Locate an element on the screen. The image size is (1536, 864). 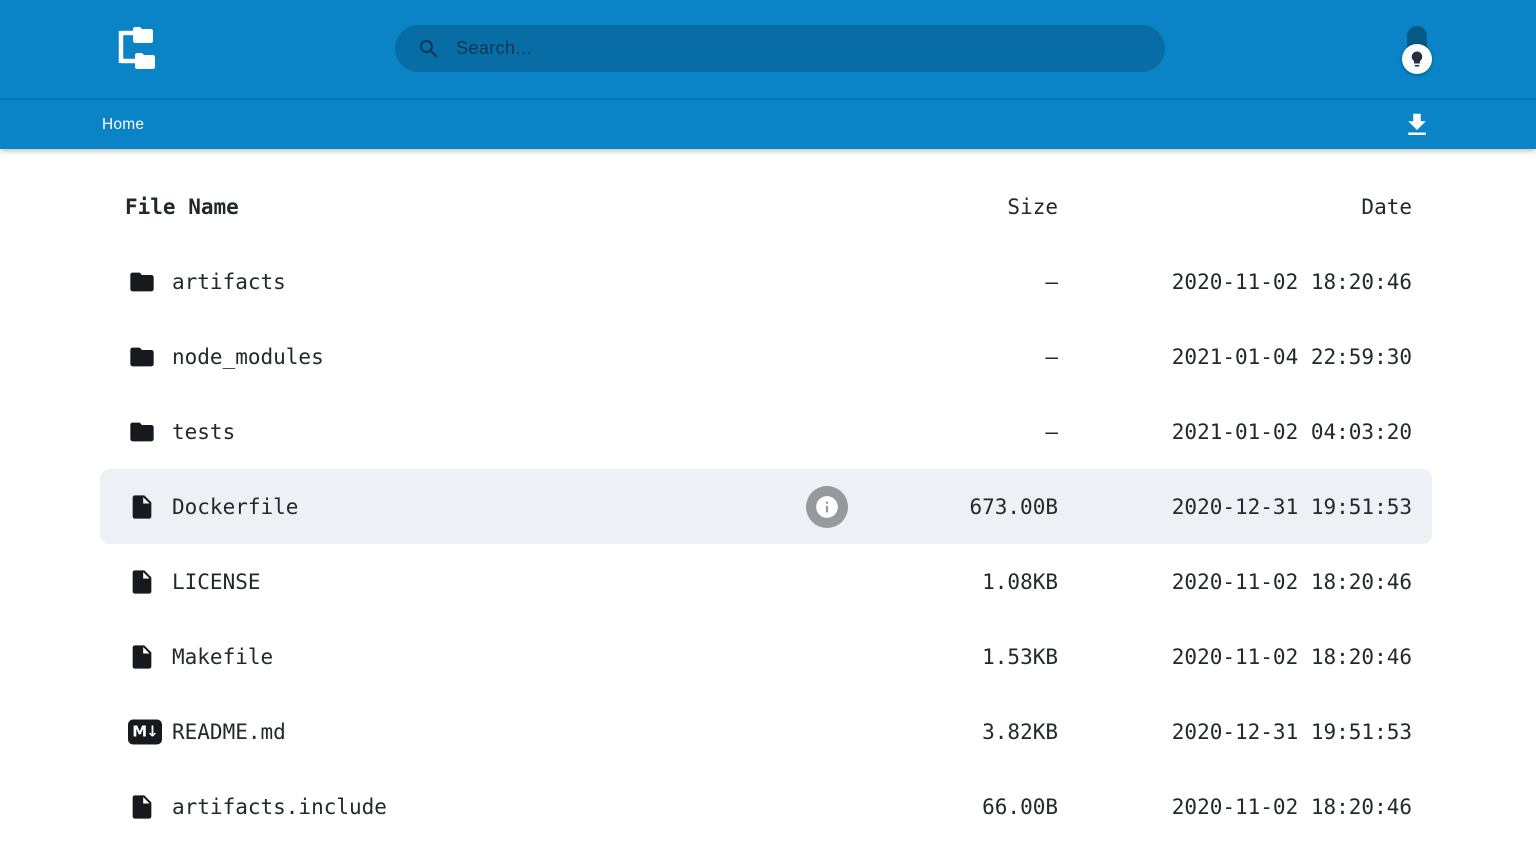
file-size: 66.00B is located at coordinates (1020, 806).